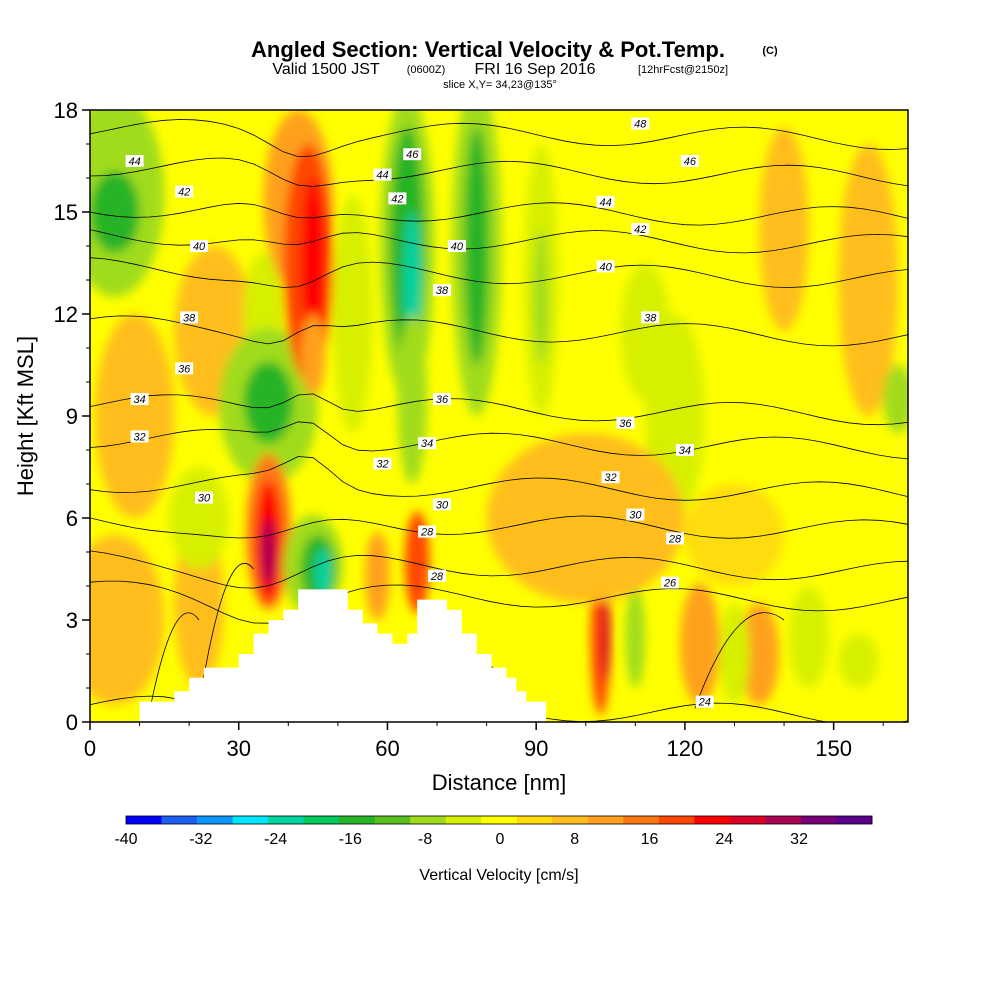  What do you see at coordinates (574, 839) in the screenshot?
I see `colorbar-tick-label: 8` at bounding box center [574, 839].